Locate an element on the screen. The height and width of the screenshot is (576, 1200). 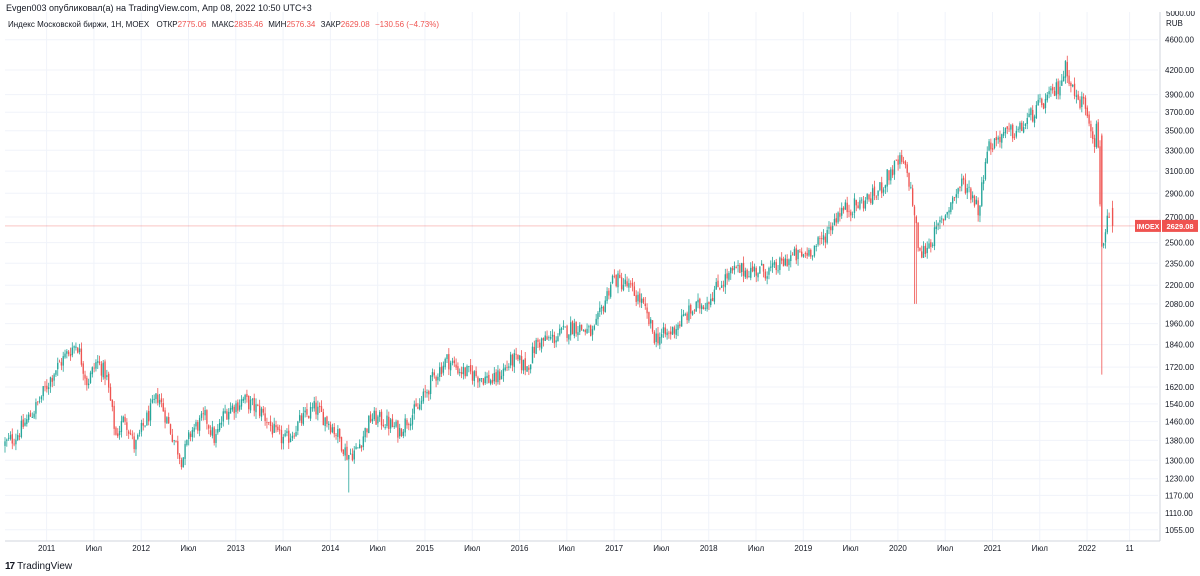
legend-high-label: МАКС is located at coordinates (223, 24).